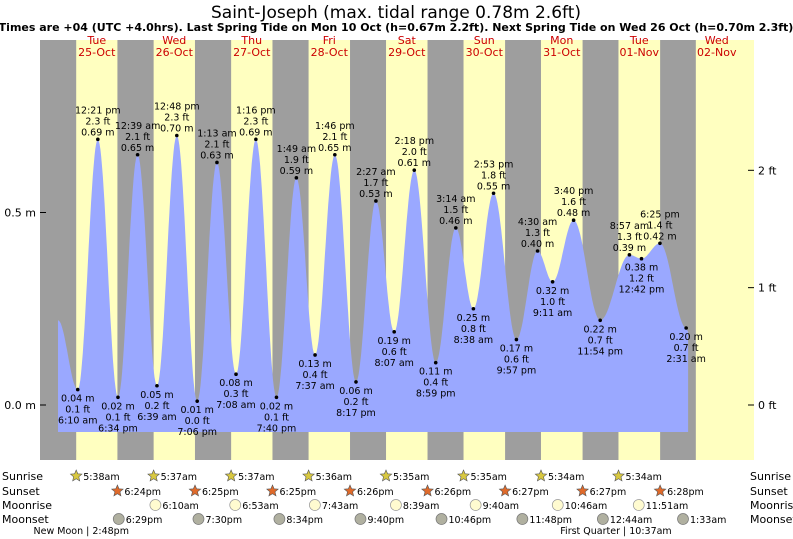  What do you see at coordinates (771, 519) in the screenshot?
I see `row-label-right: Moonset` at bounding box center [771, 519].